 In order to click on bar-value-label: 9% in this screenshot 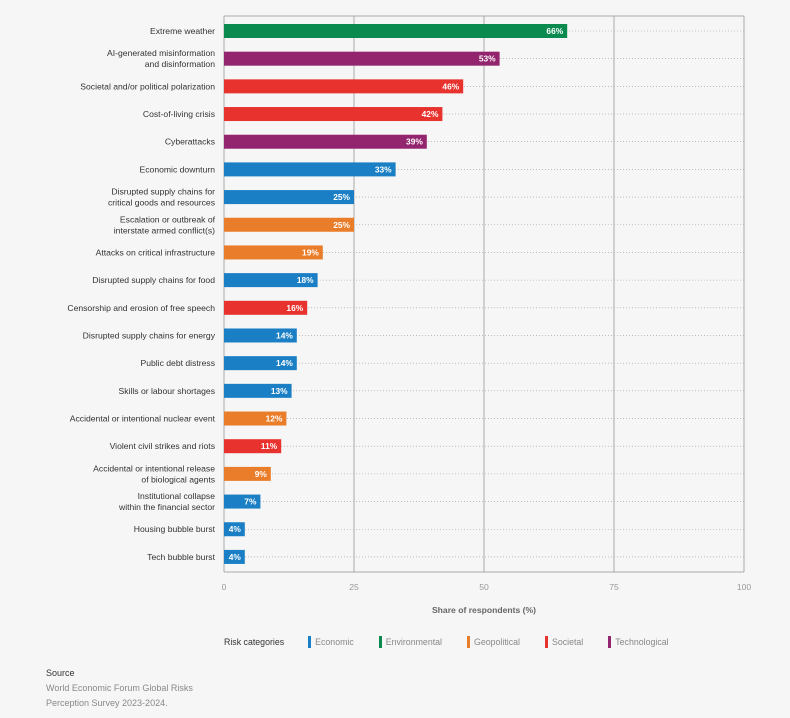, I will do `click(261, 474)`.